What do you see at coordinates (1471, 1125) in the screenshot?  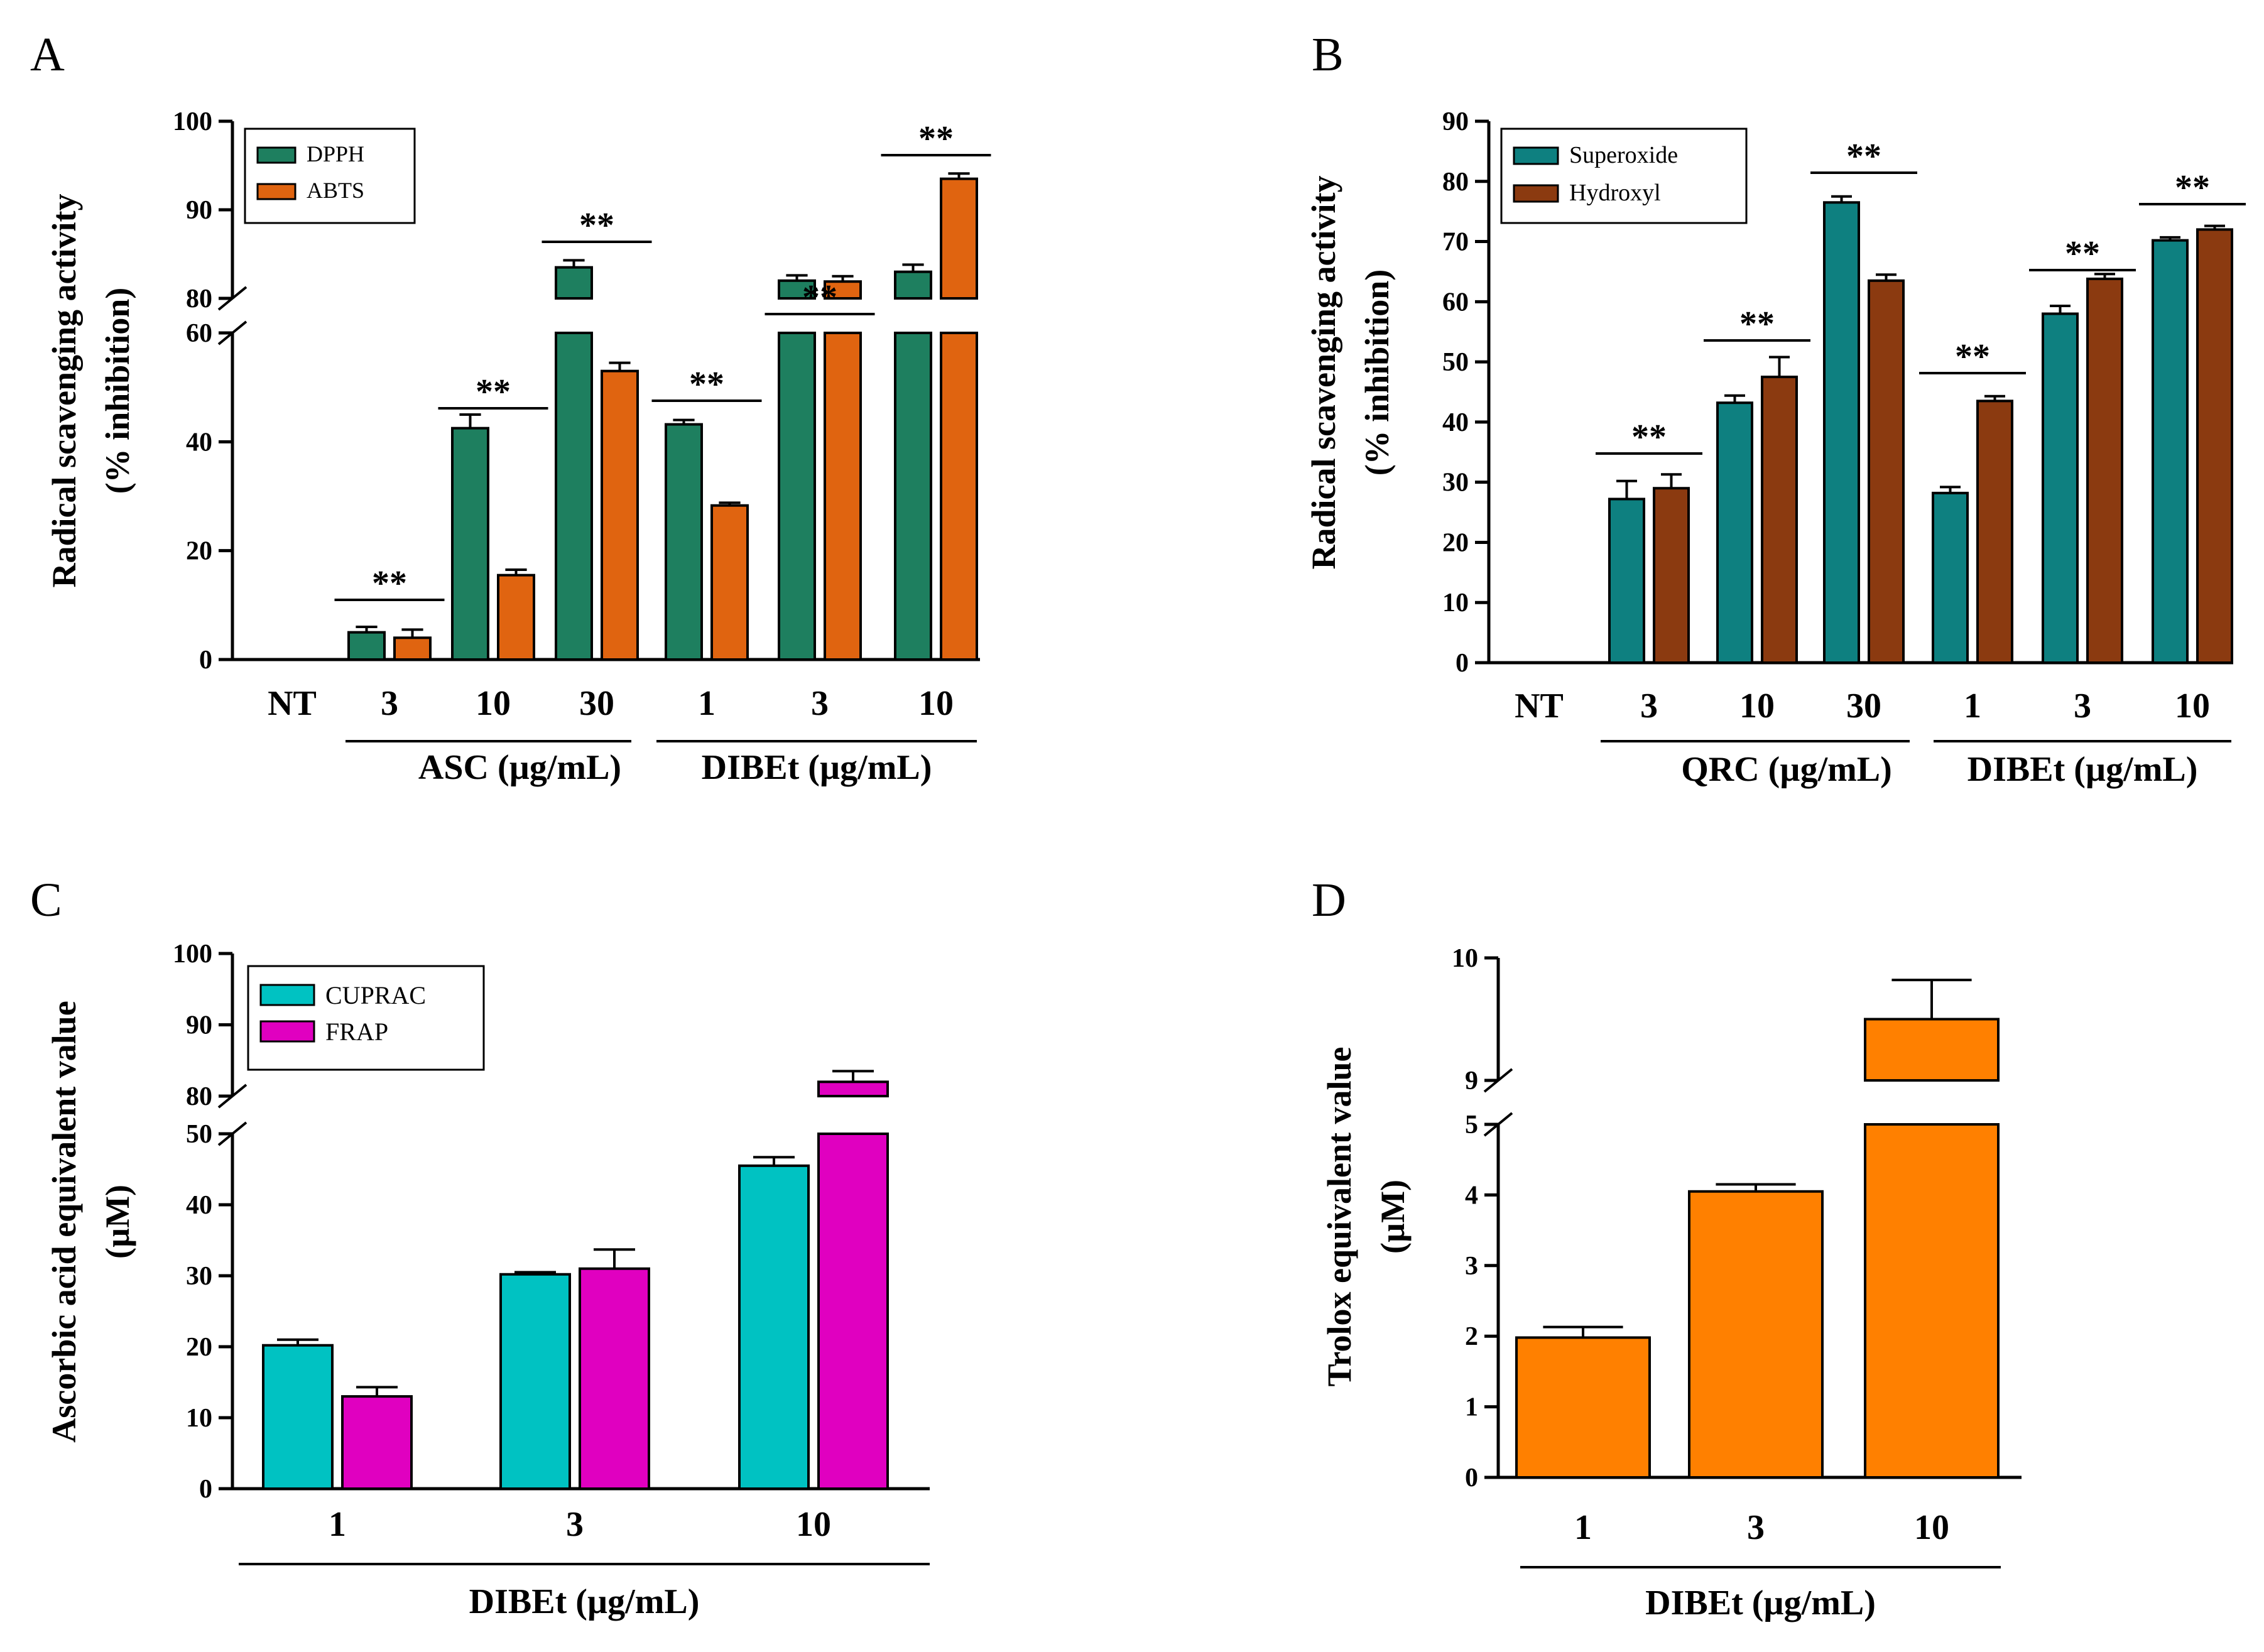 I see `y-tick-label: 5` at bounding box center [1471, 1125].